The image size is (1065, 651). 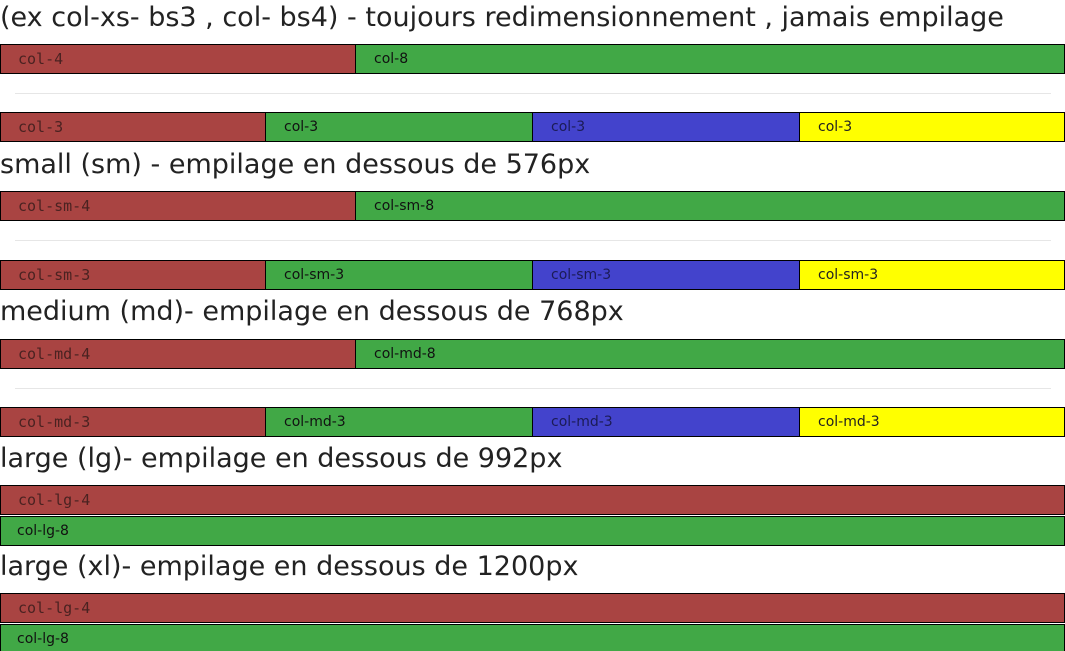 I want to click on grid-row: col-md-4 col-md-8, so click(x=532, y=354).